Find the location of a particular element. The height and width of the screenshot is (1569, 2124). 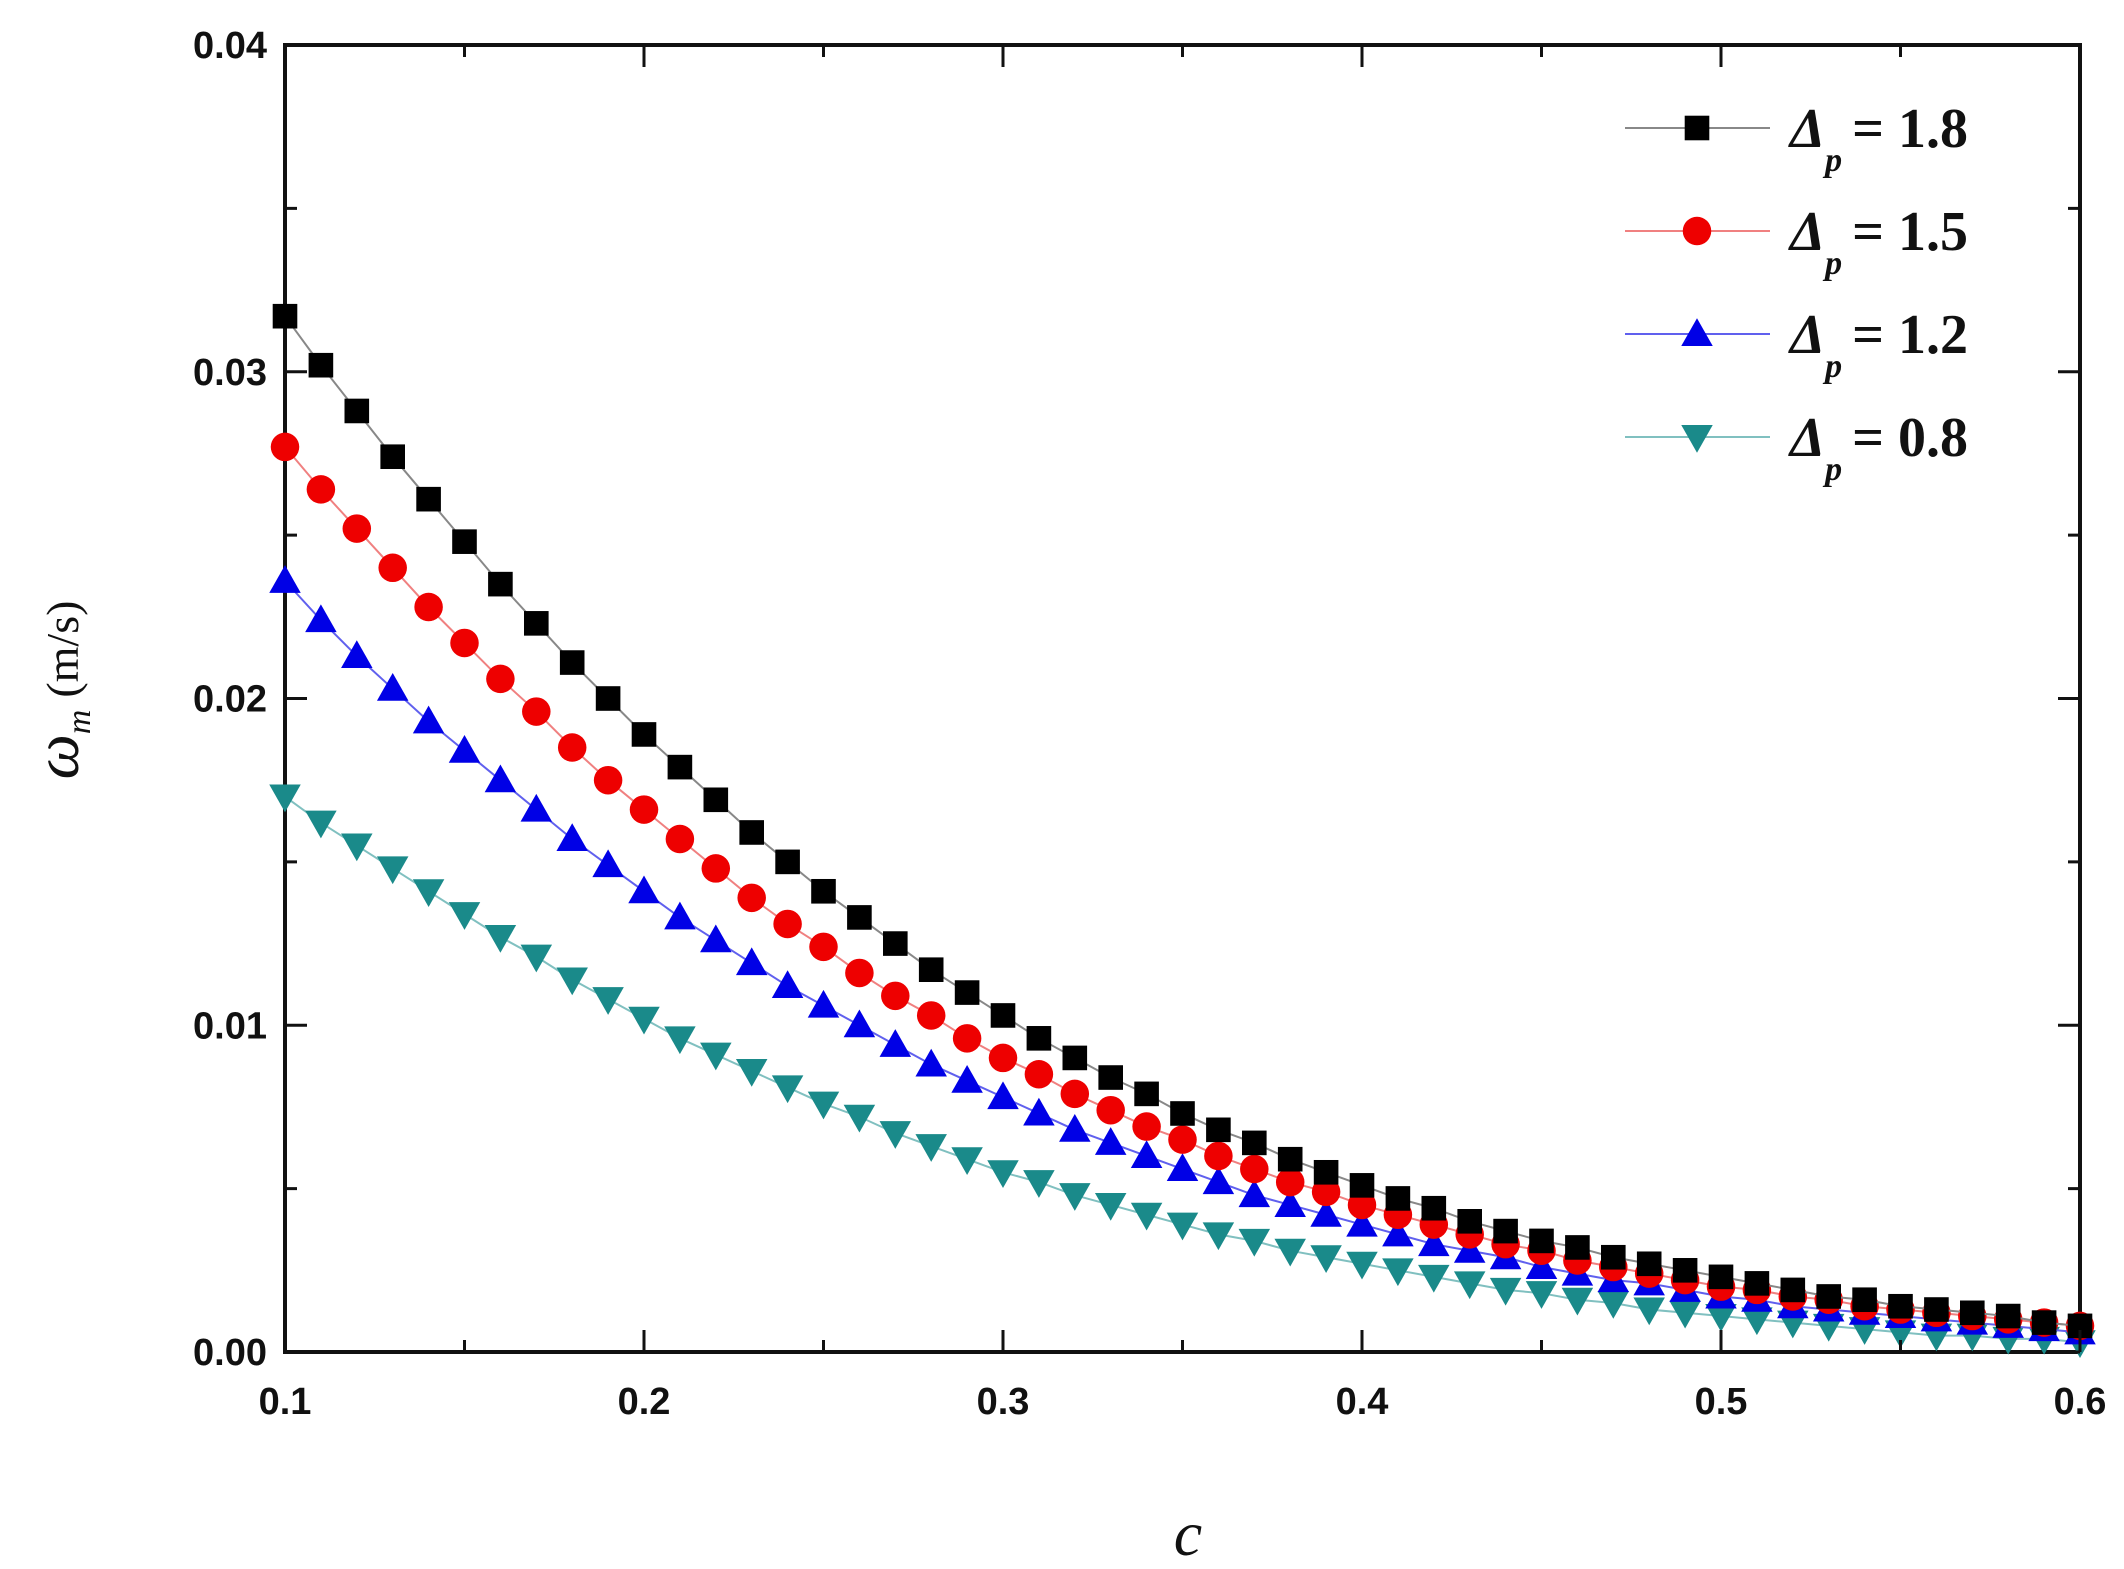

y-tick-label: 0.03 is located at coordinates (230, 373).